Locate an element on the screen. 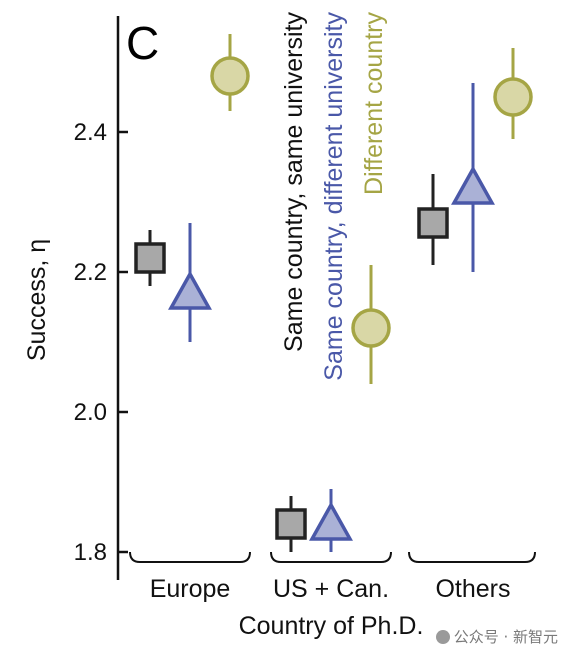 The image size is (572, 660). category-brackets: Europe US + Can. Others is located at coordinates (332, 577).